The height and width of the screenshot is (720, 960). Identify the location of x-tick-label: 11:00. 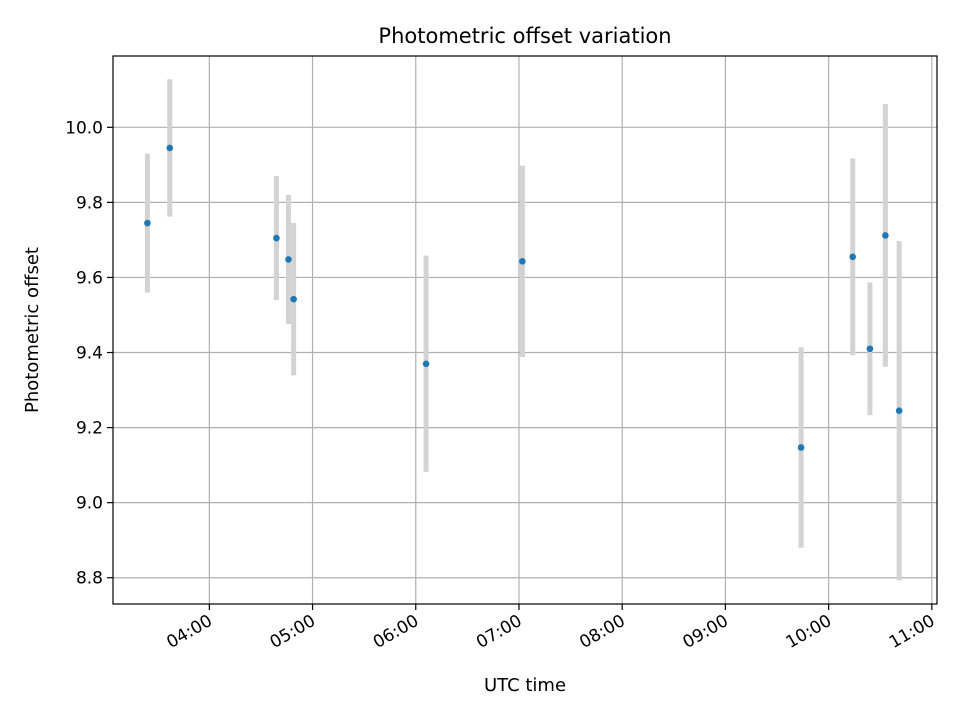
(912, 632).